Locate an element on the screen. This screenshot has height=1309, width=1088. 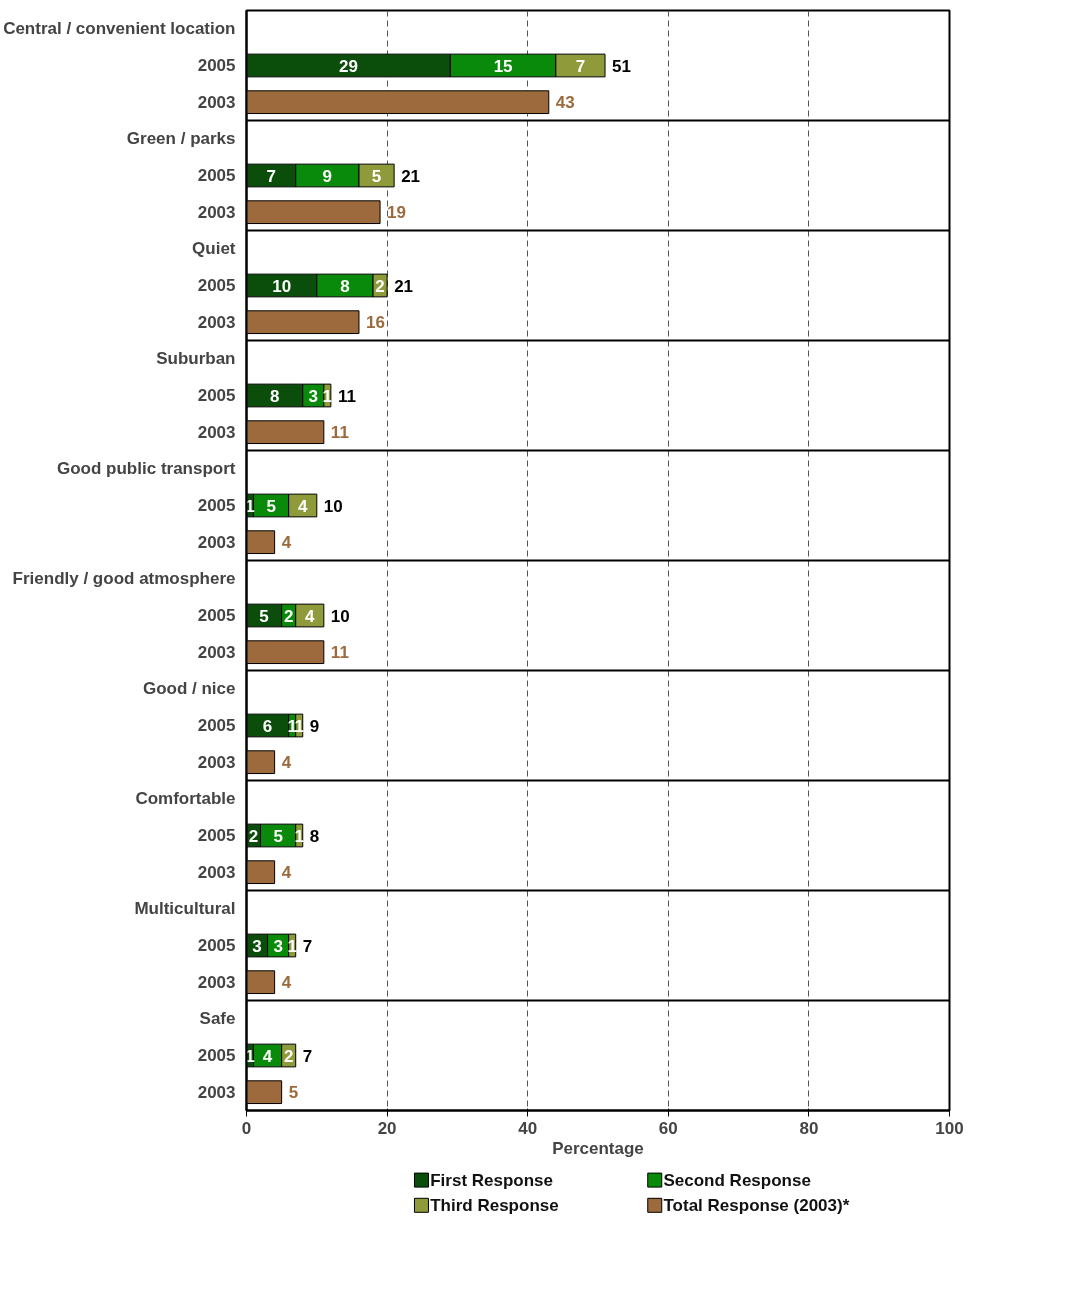
data-label: 10 is located at coordinates (282, 286).